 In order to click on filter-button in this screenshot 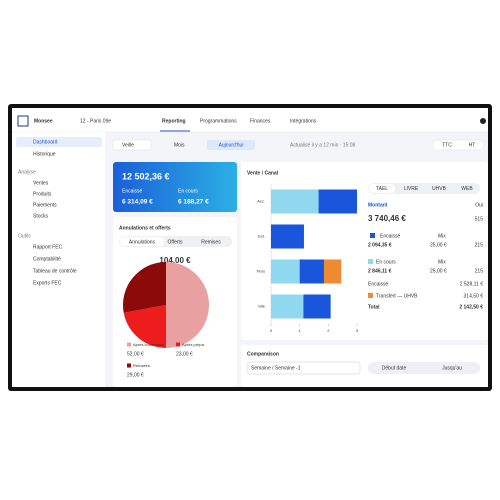, I will do `click(132, 145)`.